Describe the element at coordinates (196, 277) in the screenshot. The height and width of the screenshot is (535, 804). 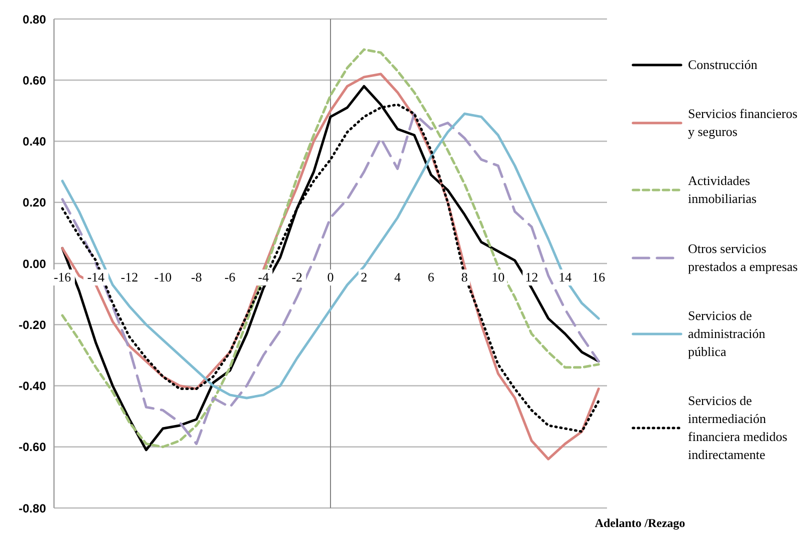
I see `x-tick-label: -8` at that location.